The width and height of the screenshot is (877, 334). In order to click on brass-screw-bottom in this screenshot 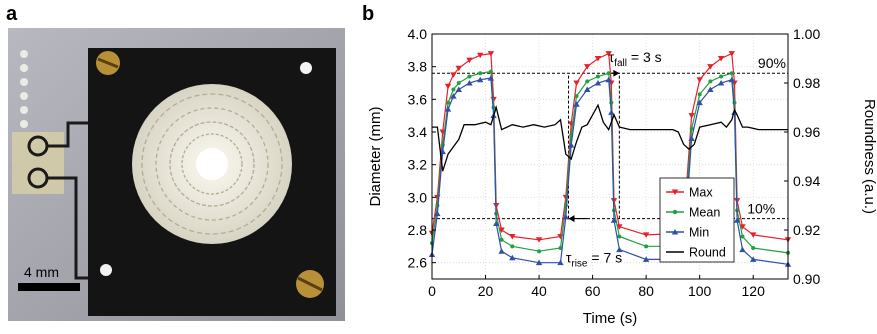, I will do `click(310, 284)`.